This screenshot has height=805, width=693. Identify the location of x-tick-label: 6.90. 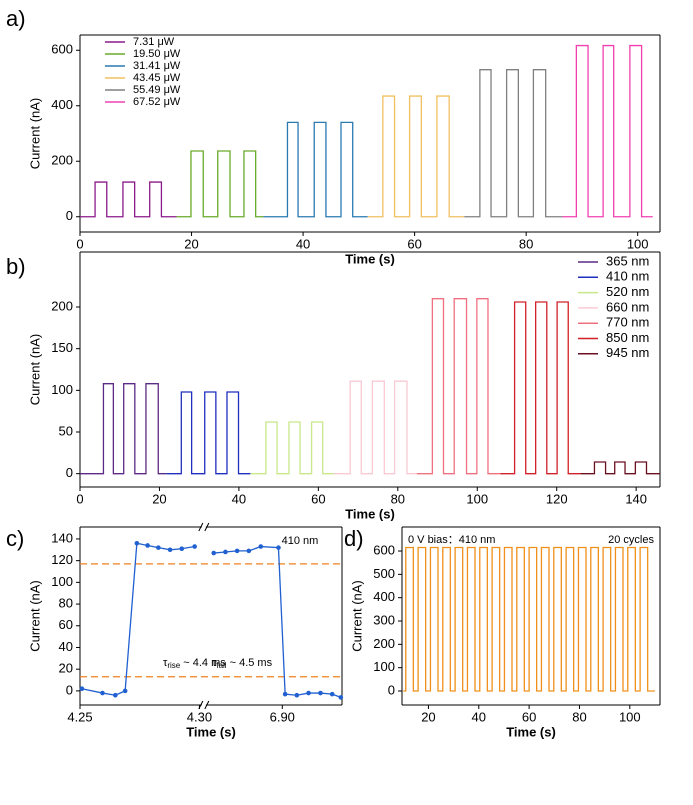
(282, 716).